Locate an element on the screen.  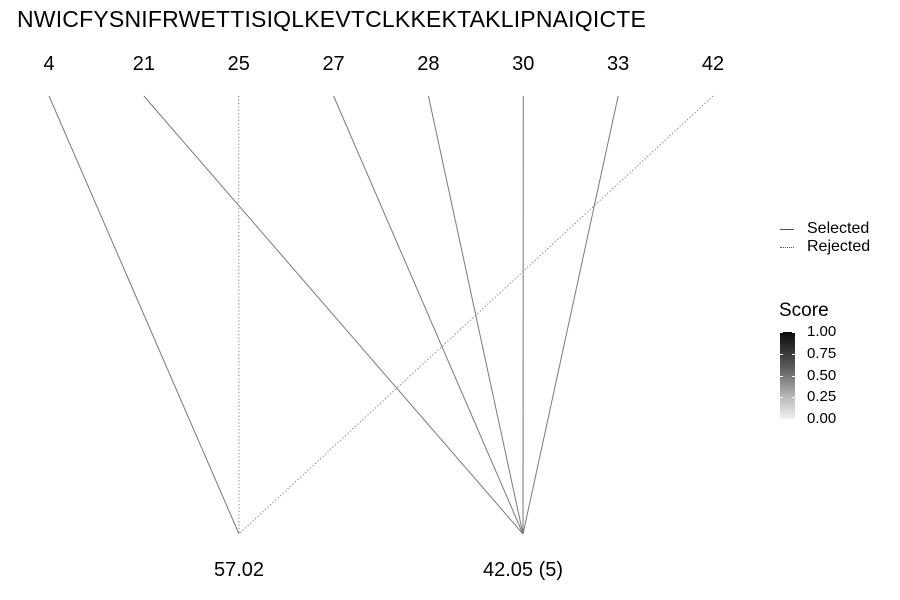
position-label: 42 is located at coordinates (713, 64).